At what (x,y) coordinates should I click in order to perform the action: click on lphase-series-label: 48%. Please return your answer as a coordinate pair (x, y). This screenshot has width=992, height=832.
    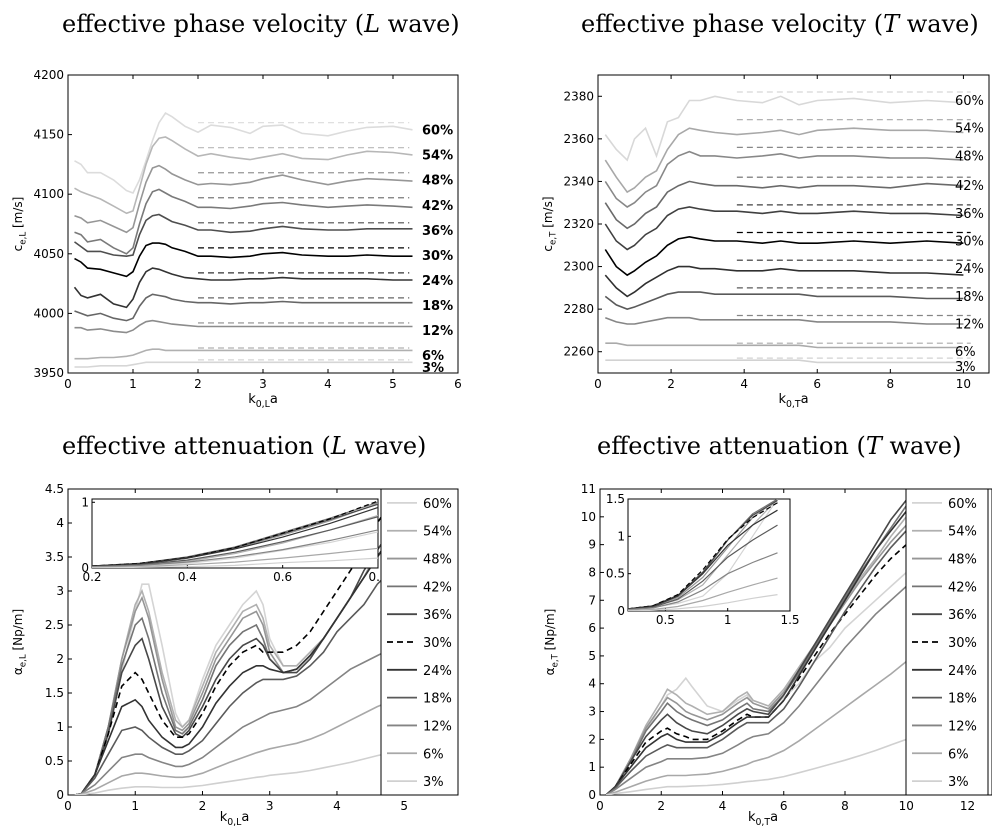
    Looking at the image, I should click on (437, 181).